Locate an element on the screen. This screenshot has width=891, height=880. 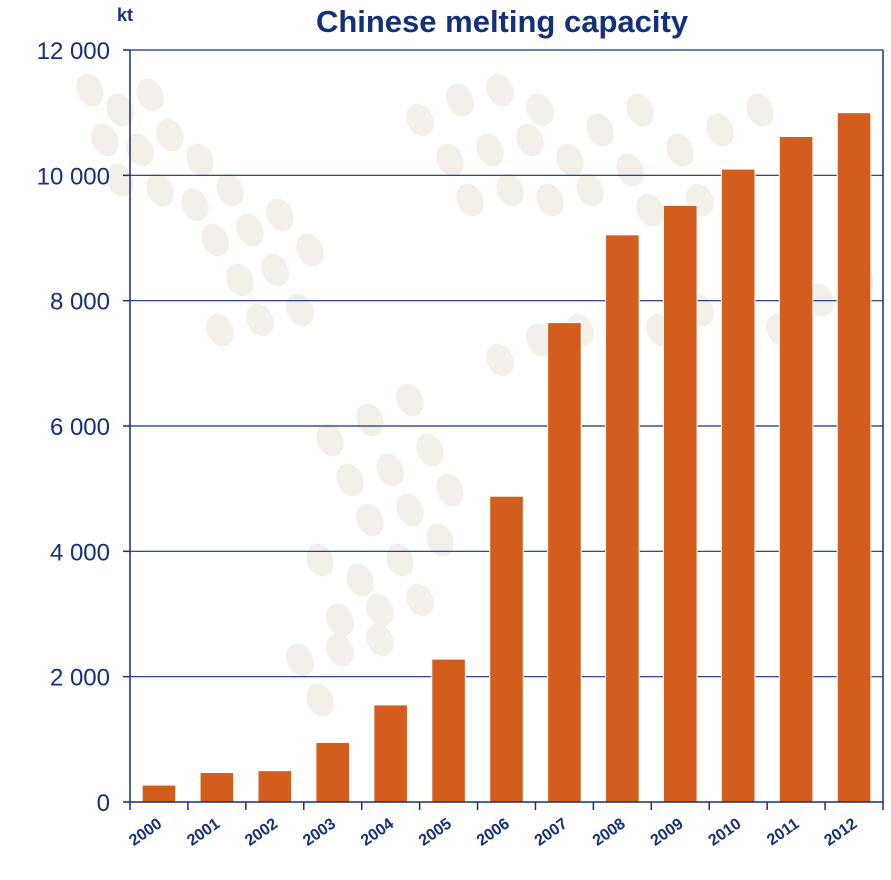
y-tick-label: 12 000 is located at coordinates (73, 51).